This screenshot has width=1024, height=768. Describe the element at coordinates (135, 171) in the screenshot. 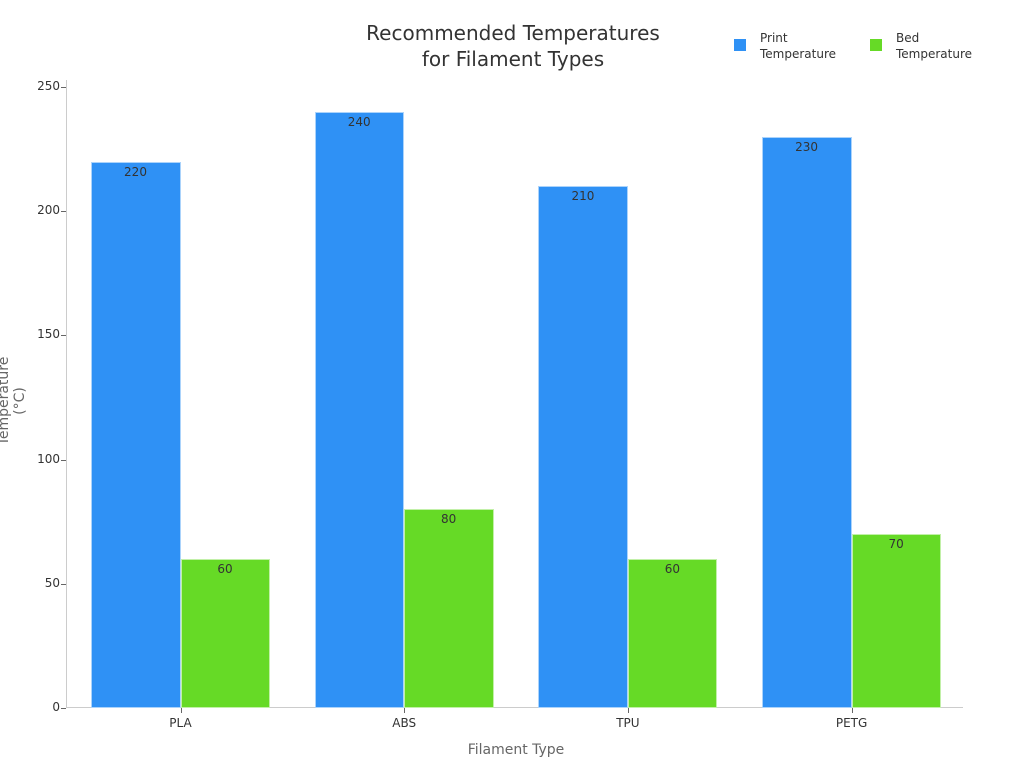

I see `bar-value-label: 220` at that location.